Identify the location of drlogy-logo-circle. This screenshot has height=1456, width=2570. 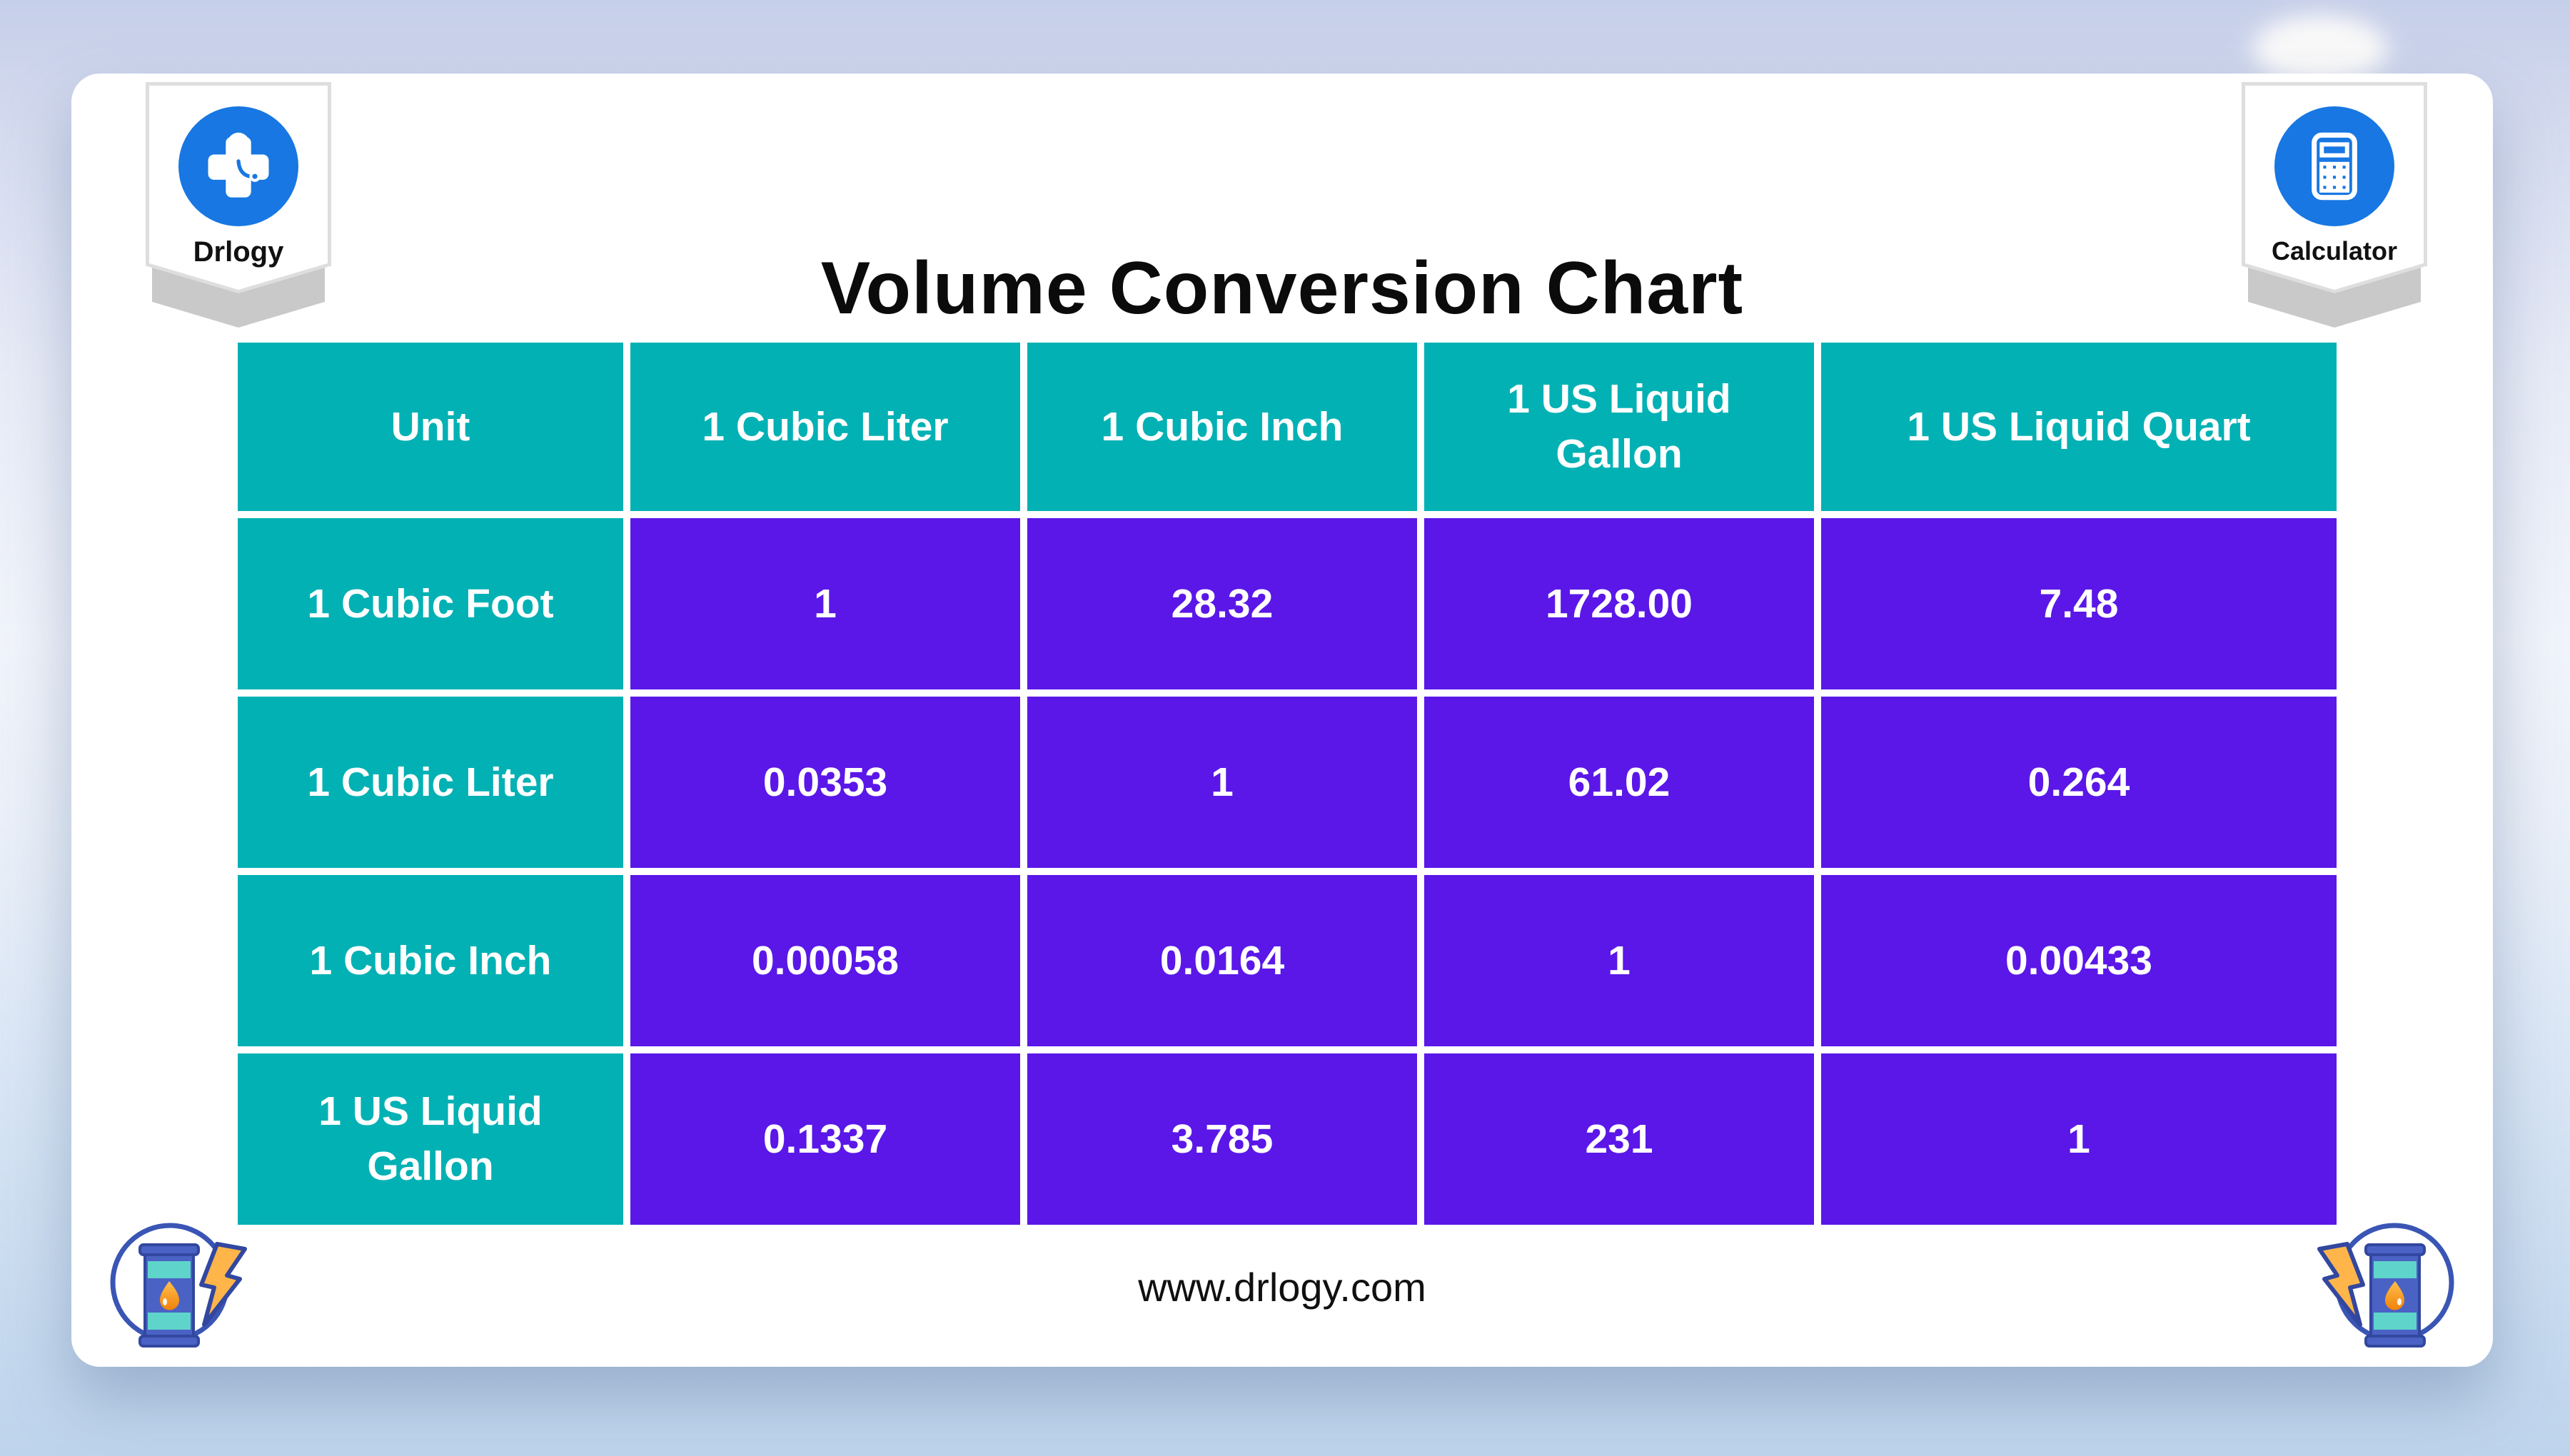
(238, 166).